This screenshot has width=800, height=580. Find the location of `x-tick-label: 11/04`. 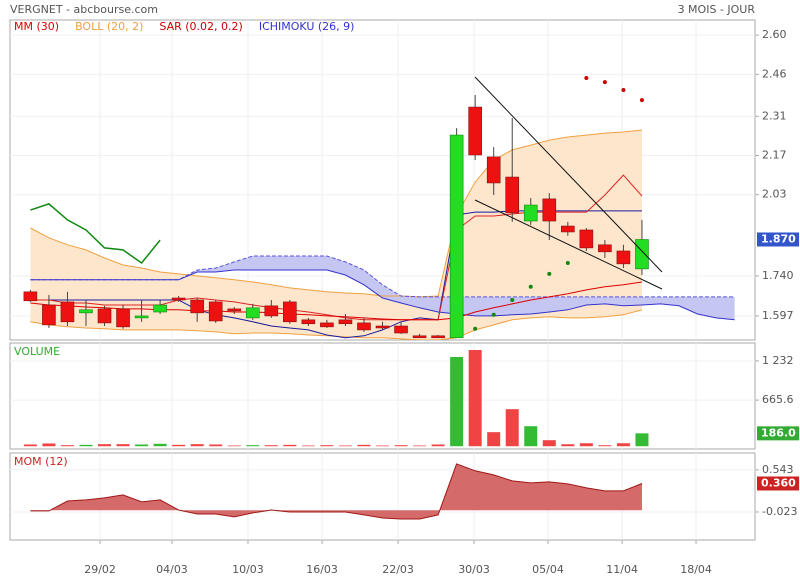

x-tick-label: 11/04 is located at coordinates (622, 569).